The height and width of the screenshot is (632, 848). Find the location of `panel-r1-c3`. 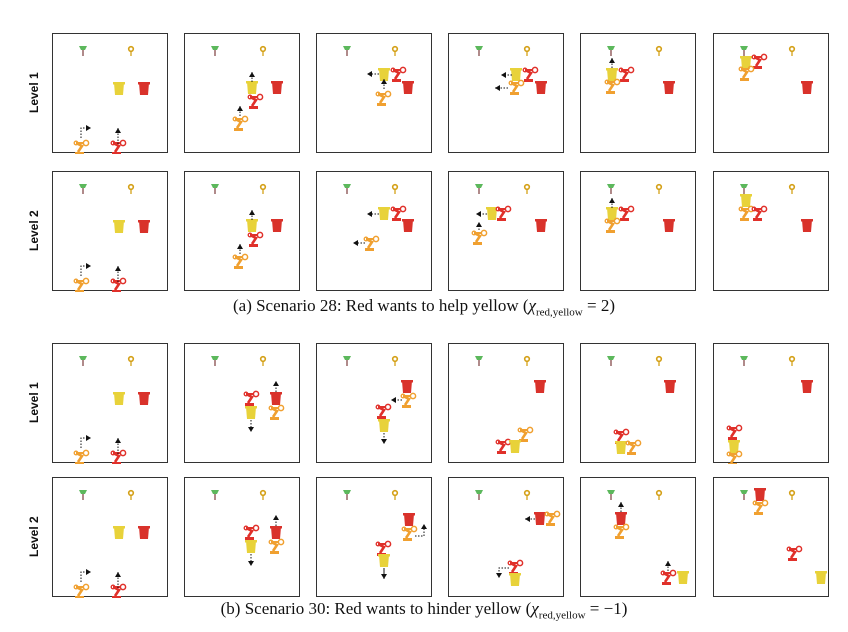

panel-r1-c3 is located at coordinates (374, 93).